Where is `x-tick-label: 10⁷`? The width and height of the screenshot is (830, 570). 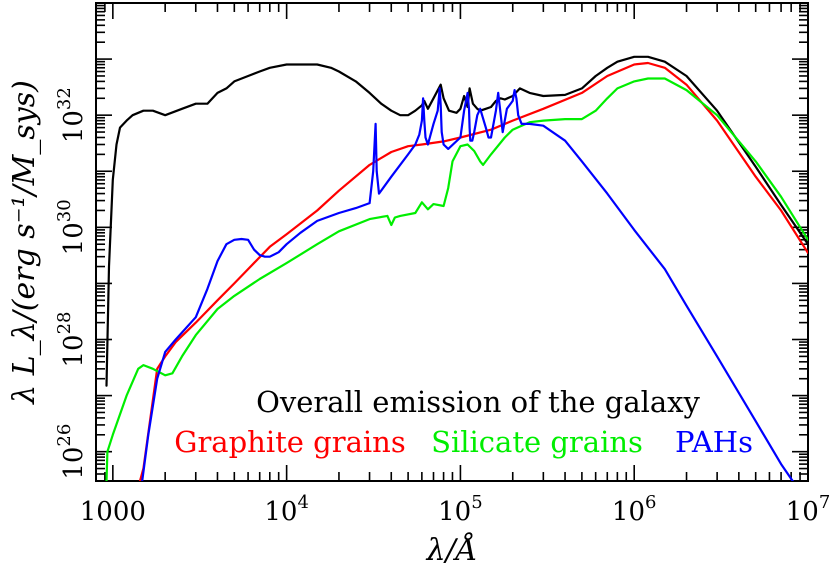 x-tick-label: 10⁷ is located at coordinates (808, 509).